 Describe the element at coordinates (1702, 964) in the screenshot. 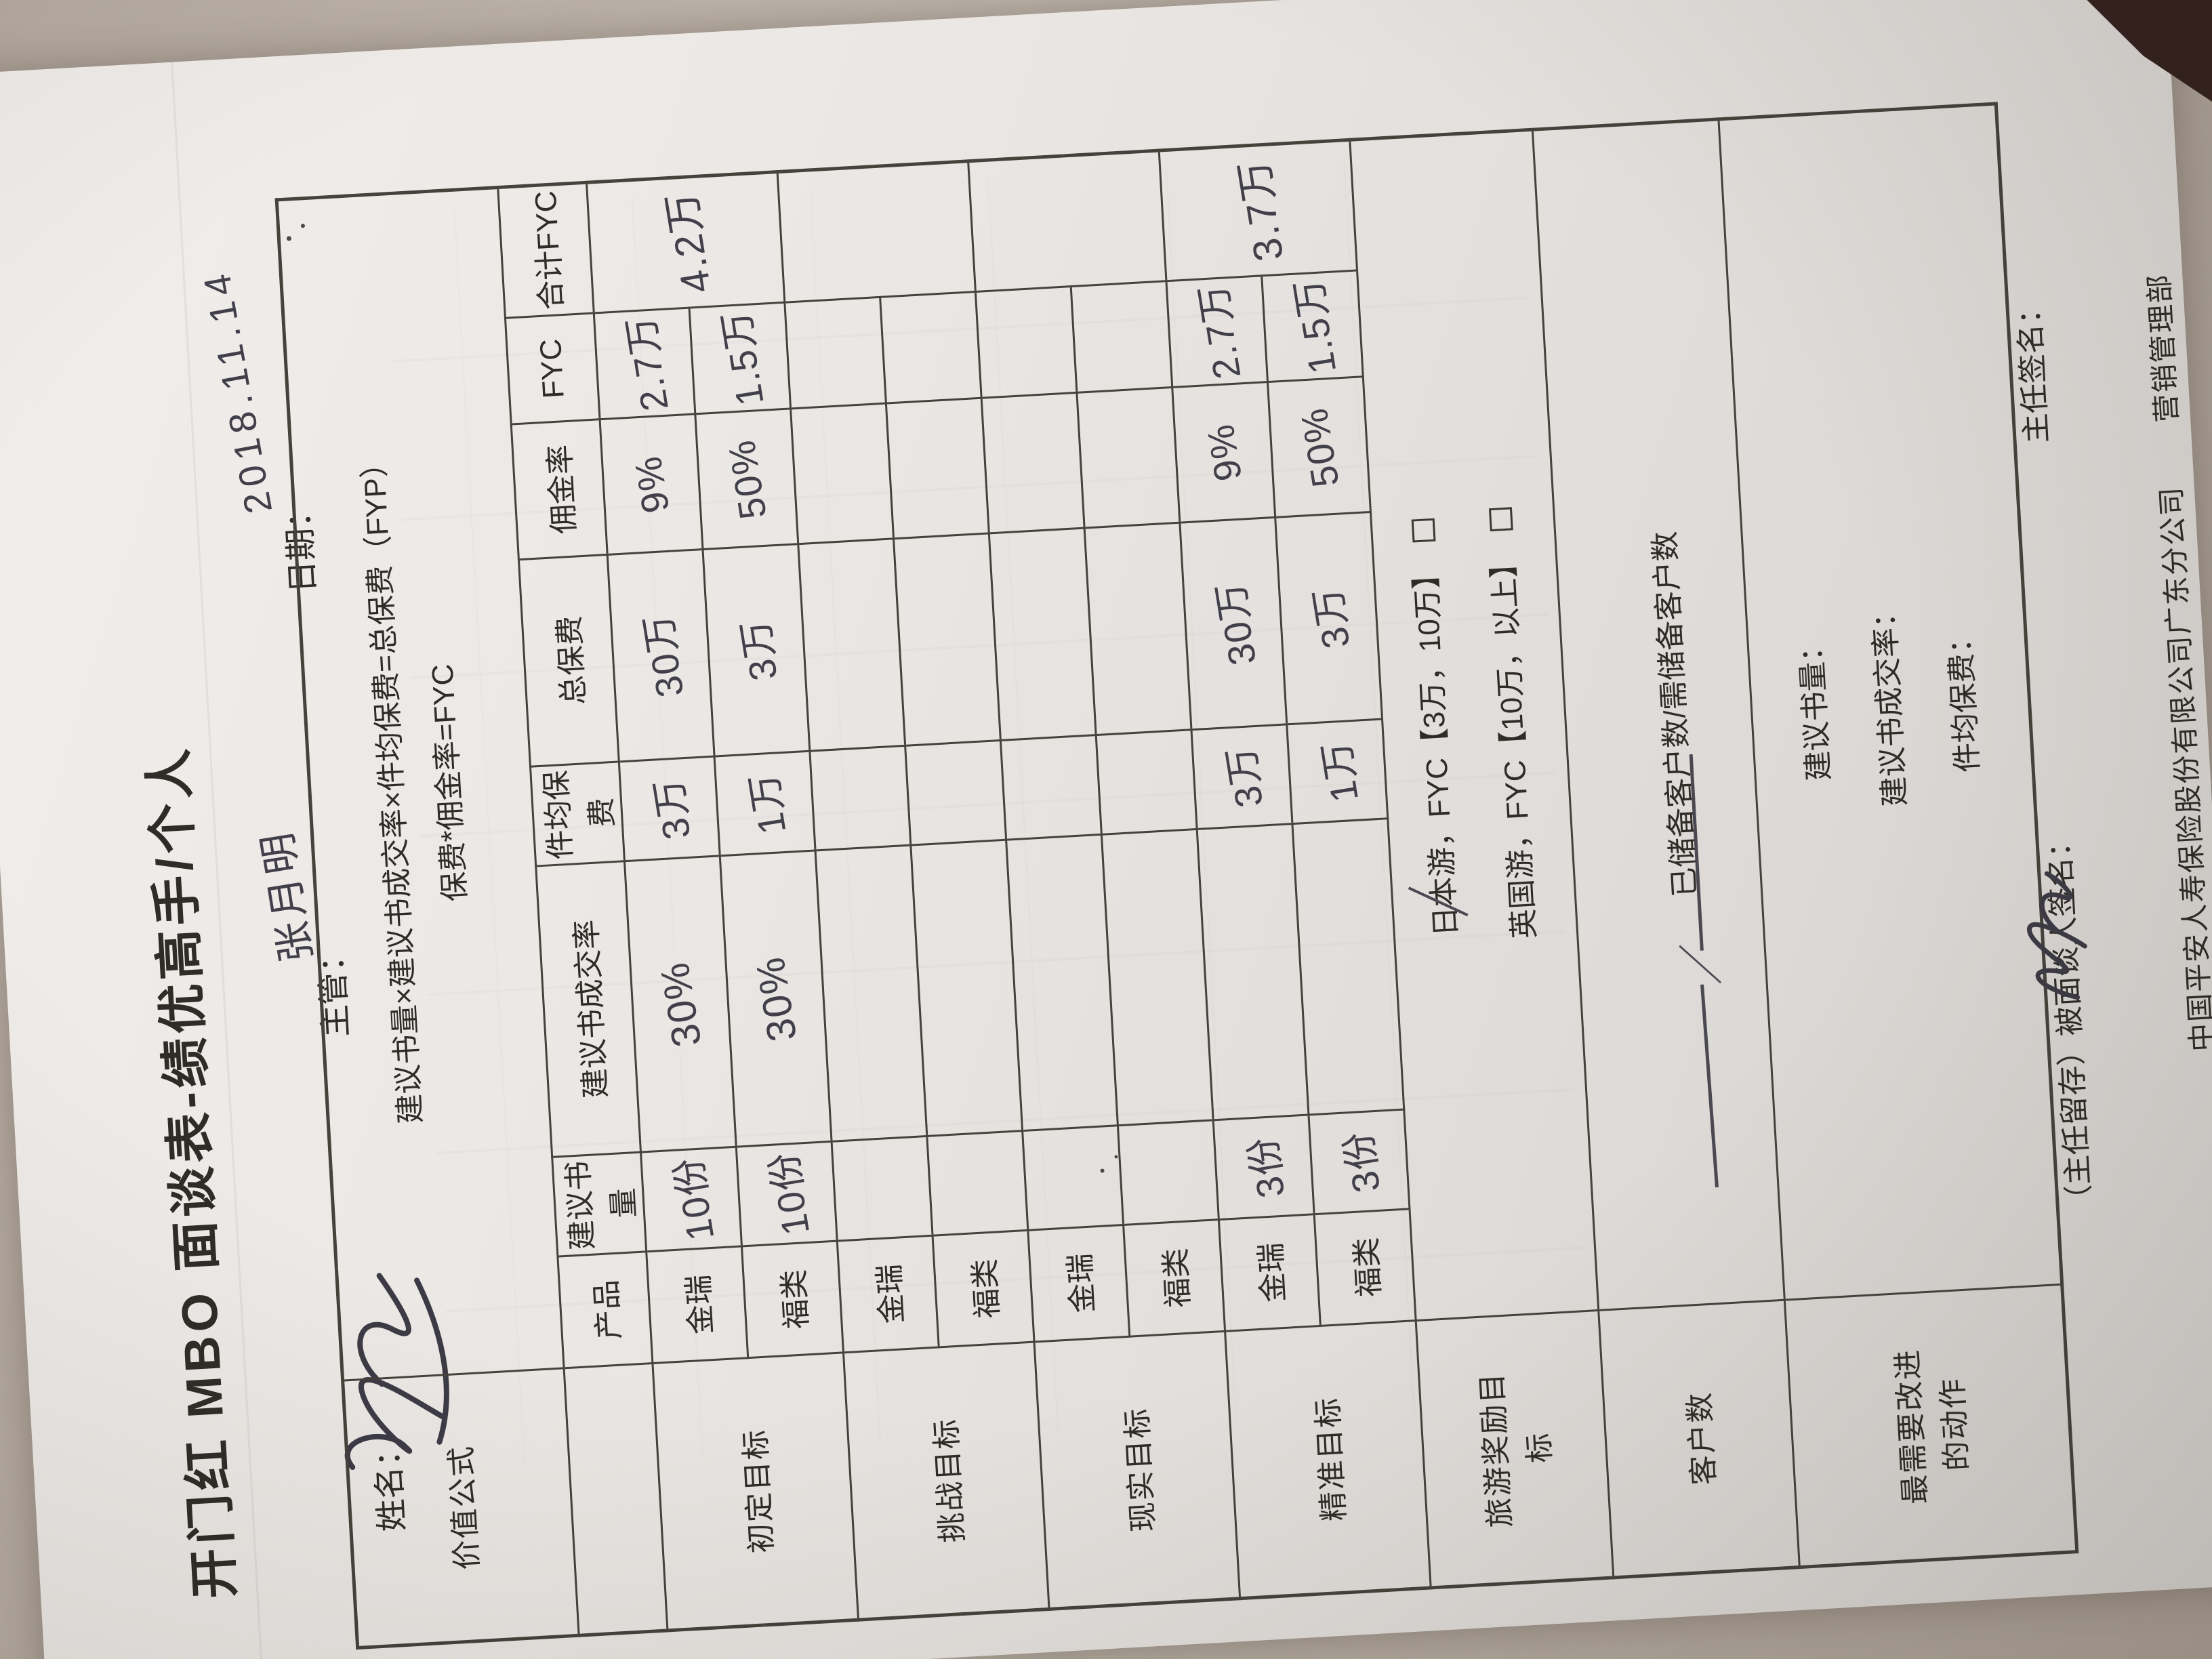

I see `handwritten-slash: ／` at that location.